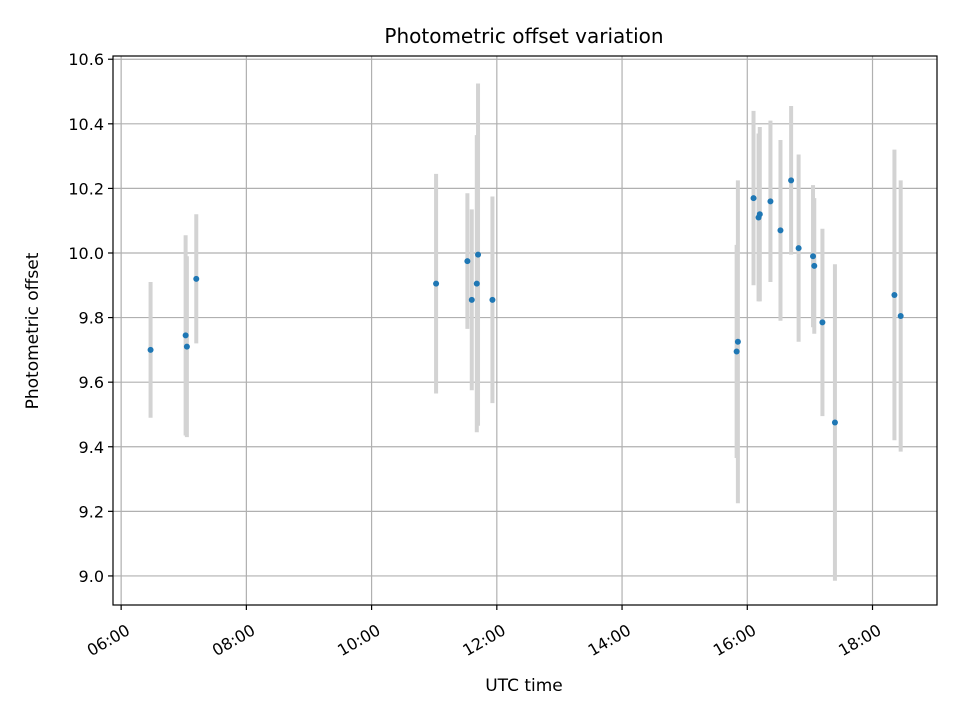 This screenshot has width=960, height=720. What do you see at coordinates (86, 59) in the screenshot?
I see `y-tick-label: 10.6` at bounding box center [86, 59].